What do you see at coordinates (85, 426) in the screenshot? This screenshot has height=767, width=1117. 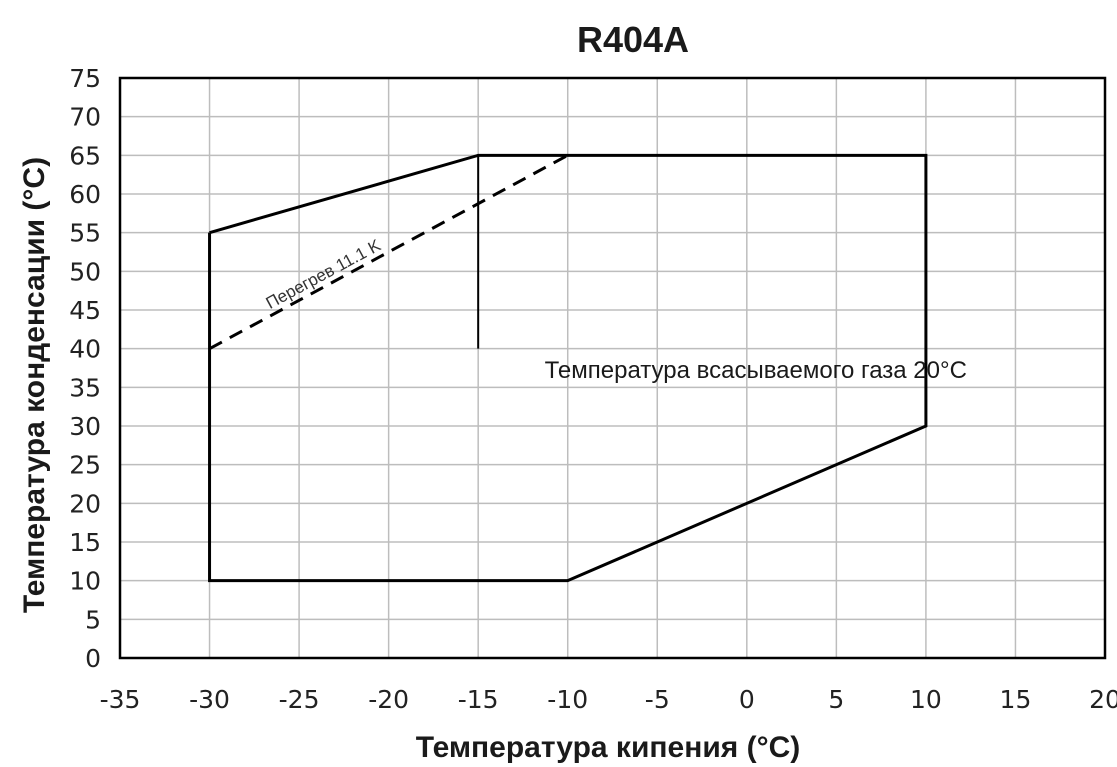 I see `y-tick-label: 30` at bounding box center [85, 426].